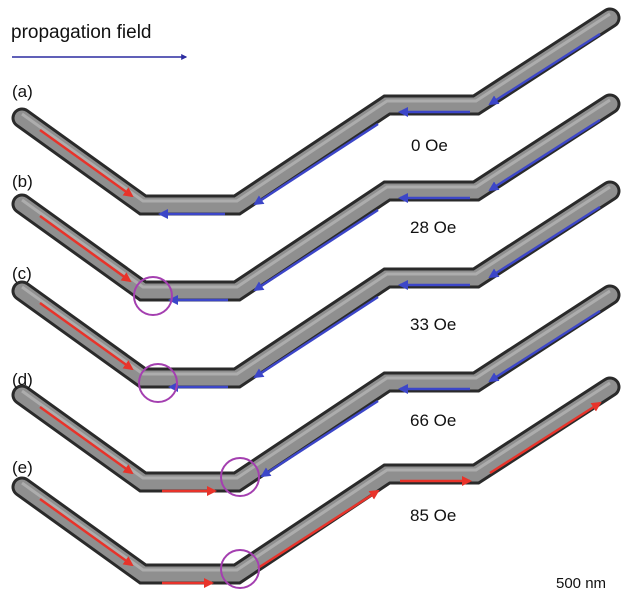 Image resolution: width=627 pixels, height=598 pixels. What do you see at coordinates (581, 583) in the screenshot?
I see `scale-bar-label: 500 nm` at bounding box center [581, 583].